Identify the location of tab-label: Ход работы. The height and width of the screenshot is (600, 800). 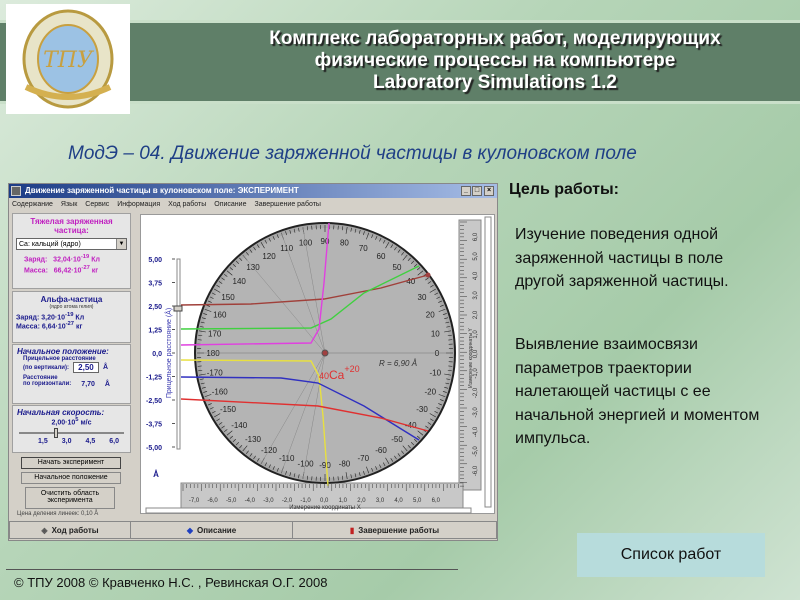
(75, 530).